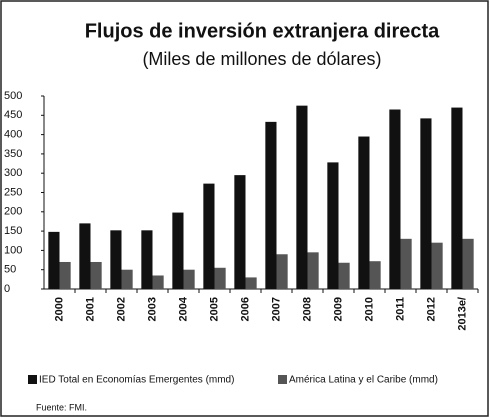 The height and width of the screenshot is (418, 490). What do you see at coordinates (462, 314) in the screenshot?
I see `x-tick-label: 2013e/` at bounding box center [462, 314].